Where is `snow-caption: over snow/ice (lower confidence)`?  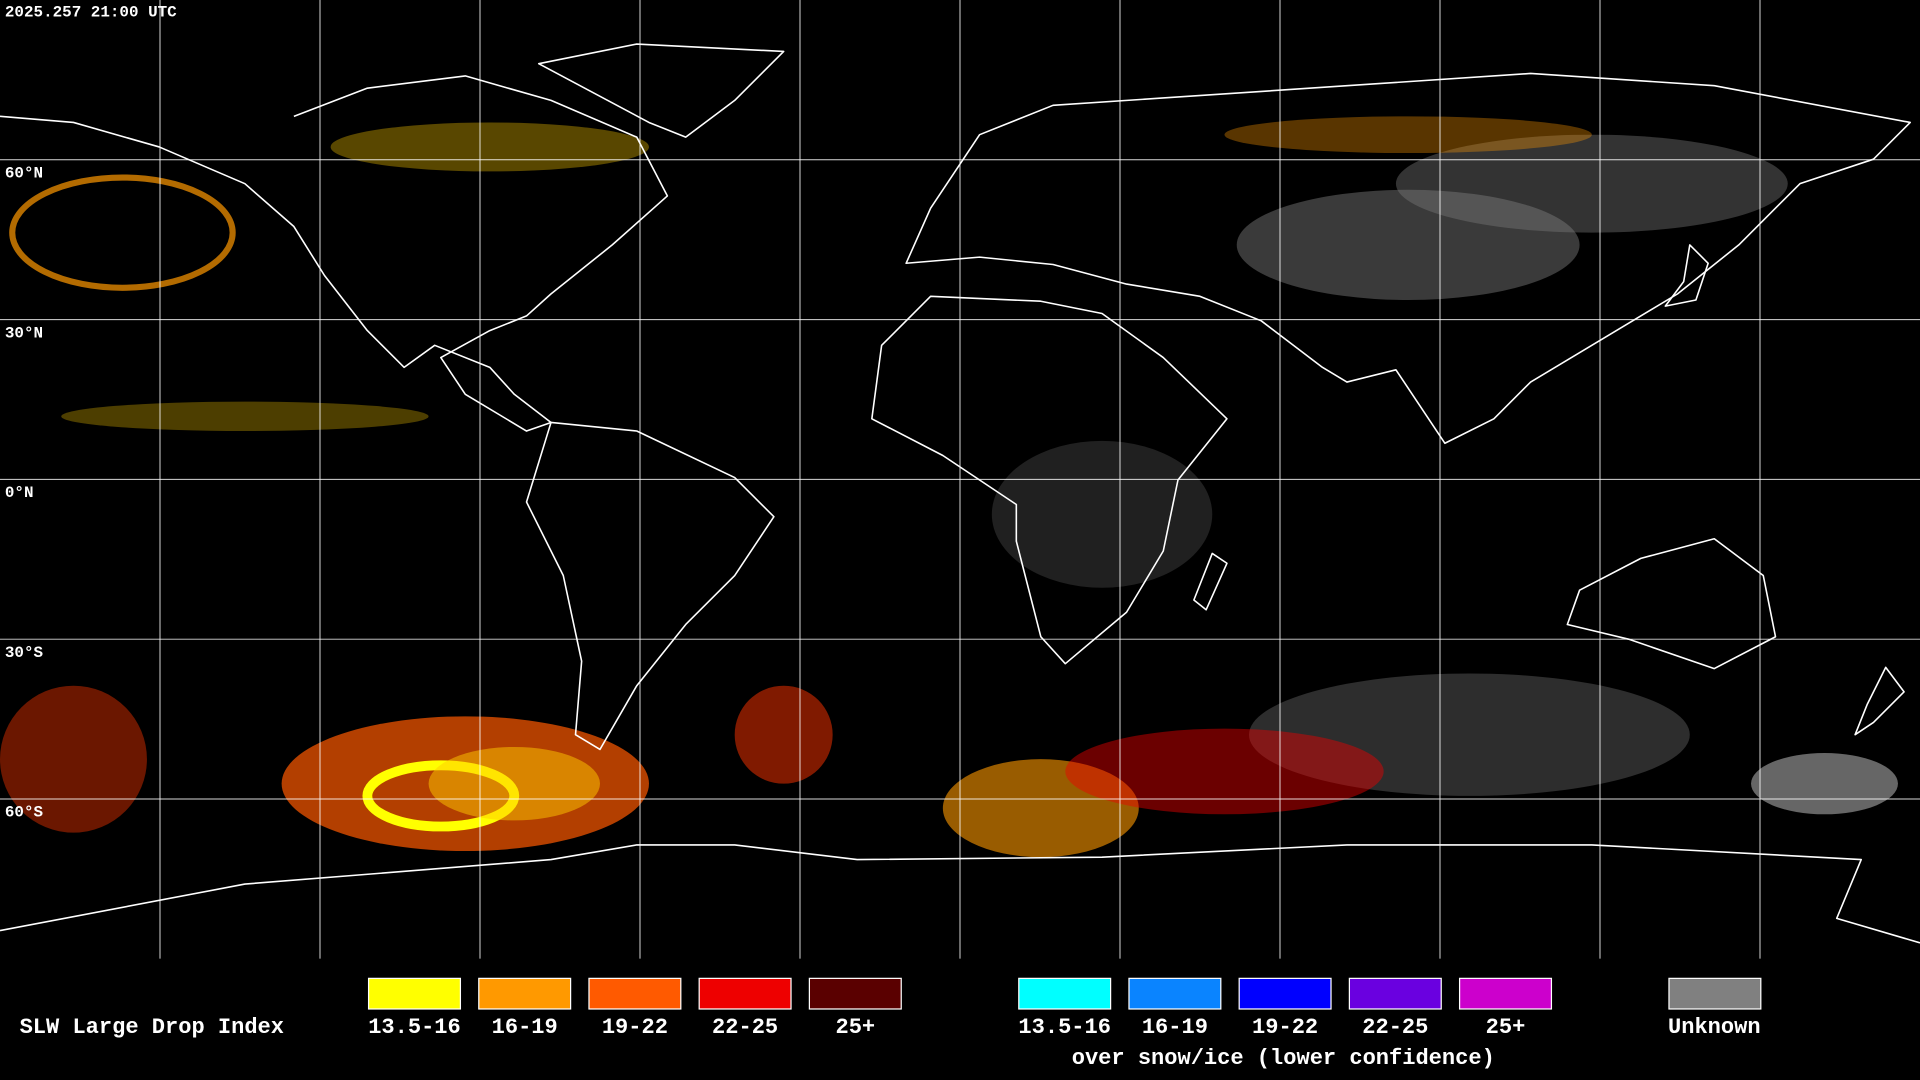
snow-caption: over snow/ice (lower confidence) is located at coordinates (1283, 1058).